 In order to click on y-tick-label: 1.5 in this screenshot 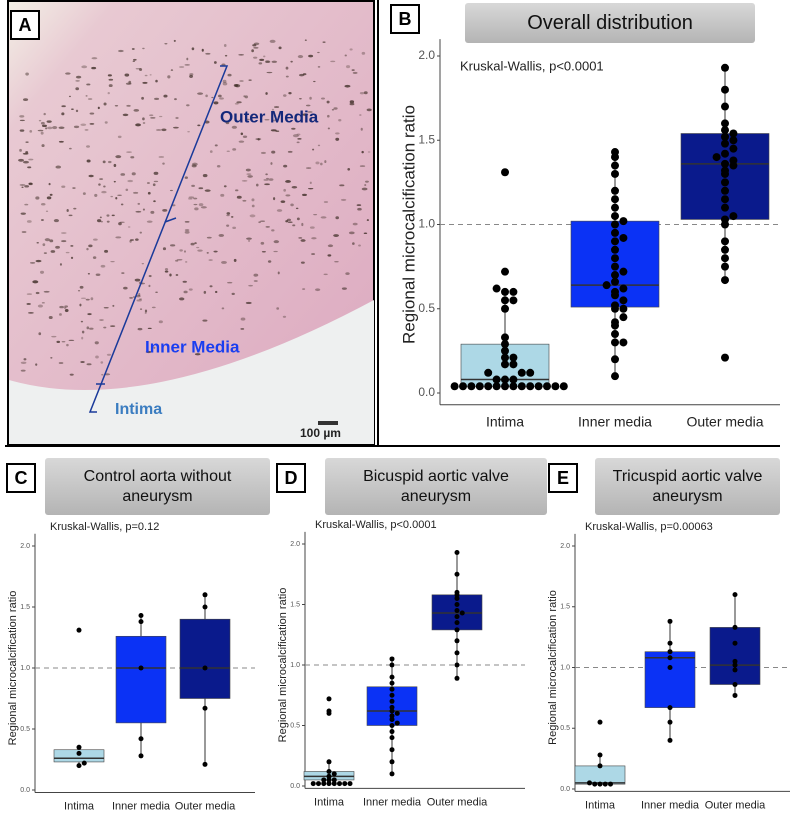, I will do `click(295, 604)`.